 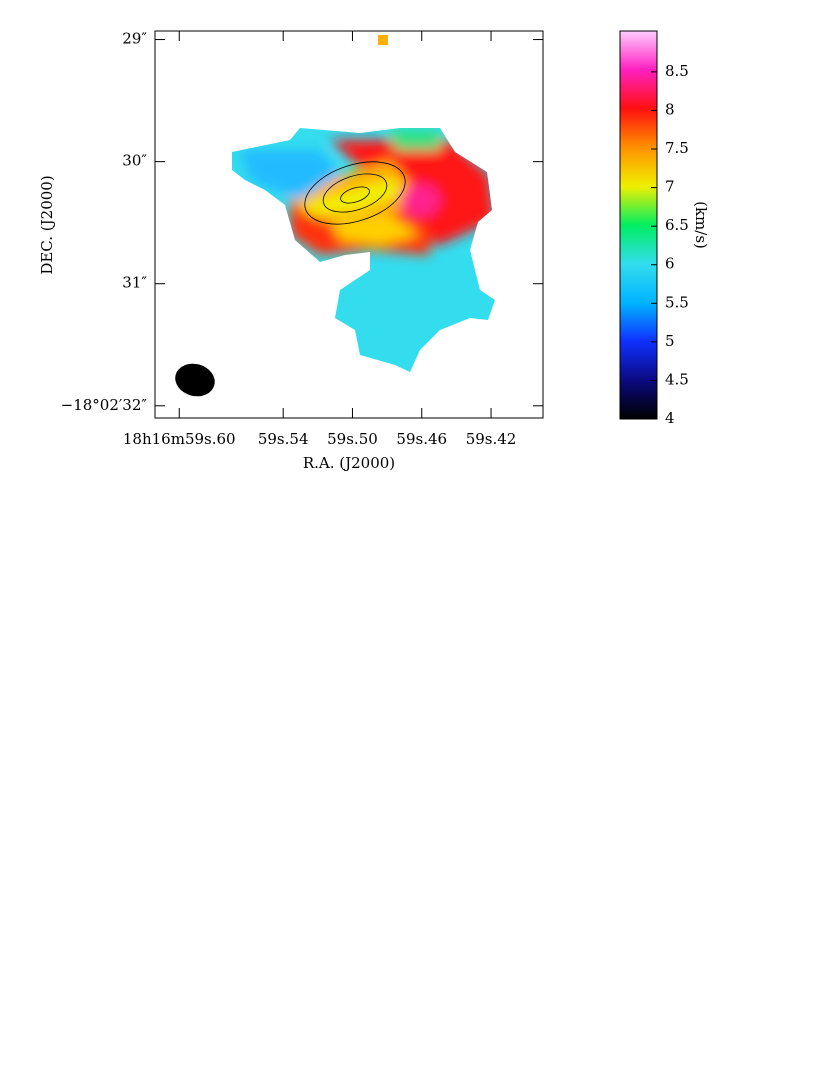 What do you see at coordinates (47, 224) in the screenshot?
I see `y-axis-label: DEC. (J2000)` at bounding box center [47, 224].